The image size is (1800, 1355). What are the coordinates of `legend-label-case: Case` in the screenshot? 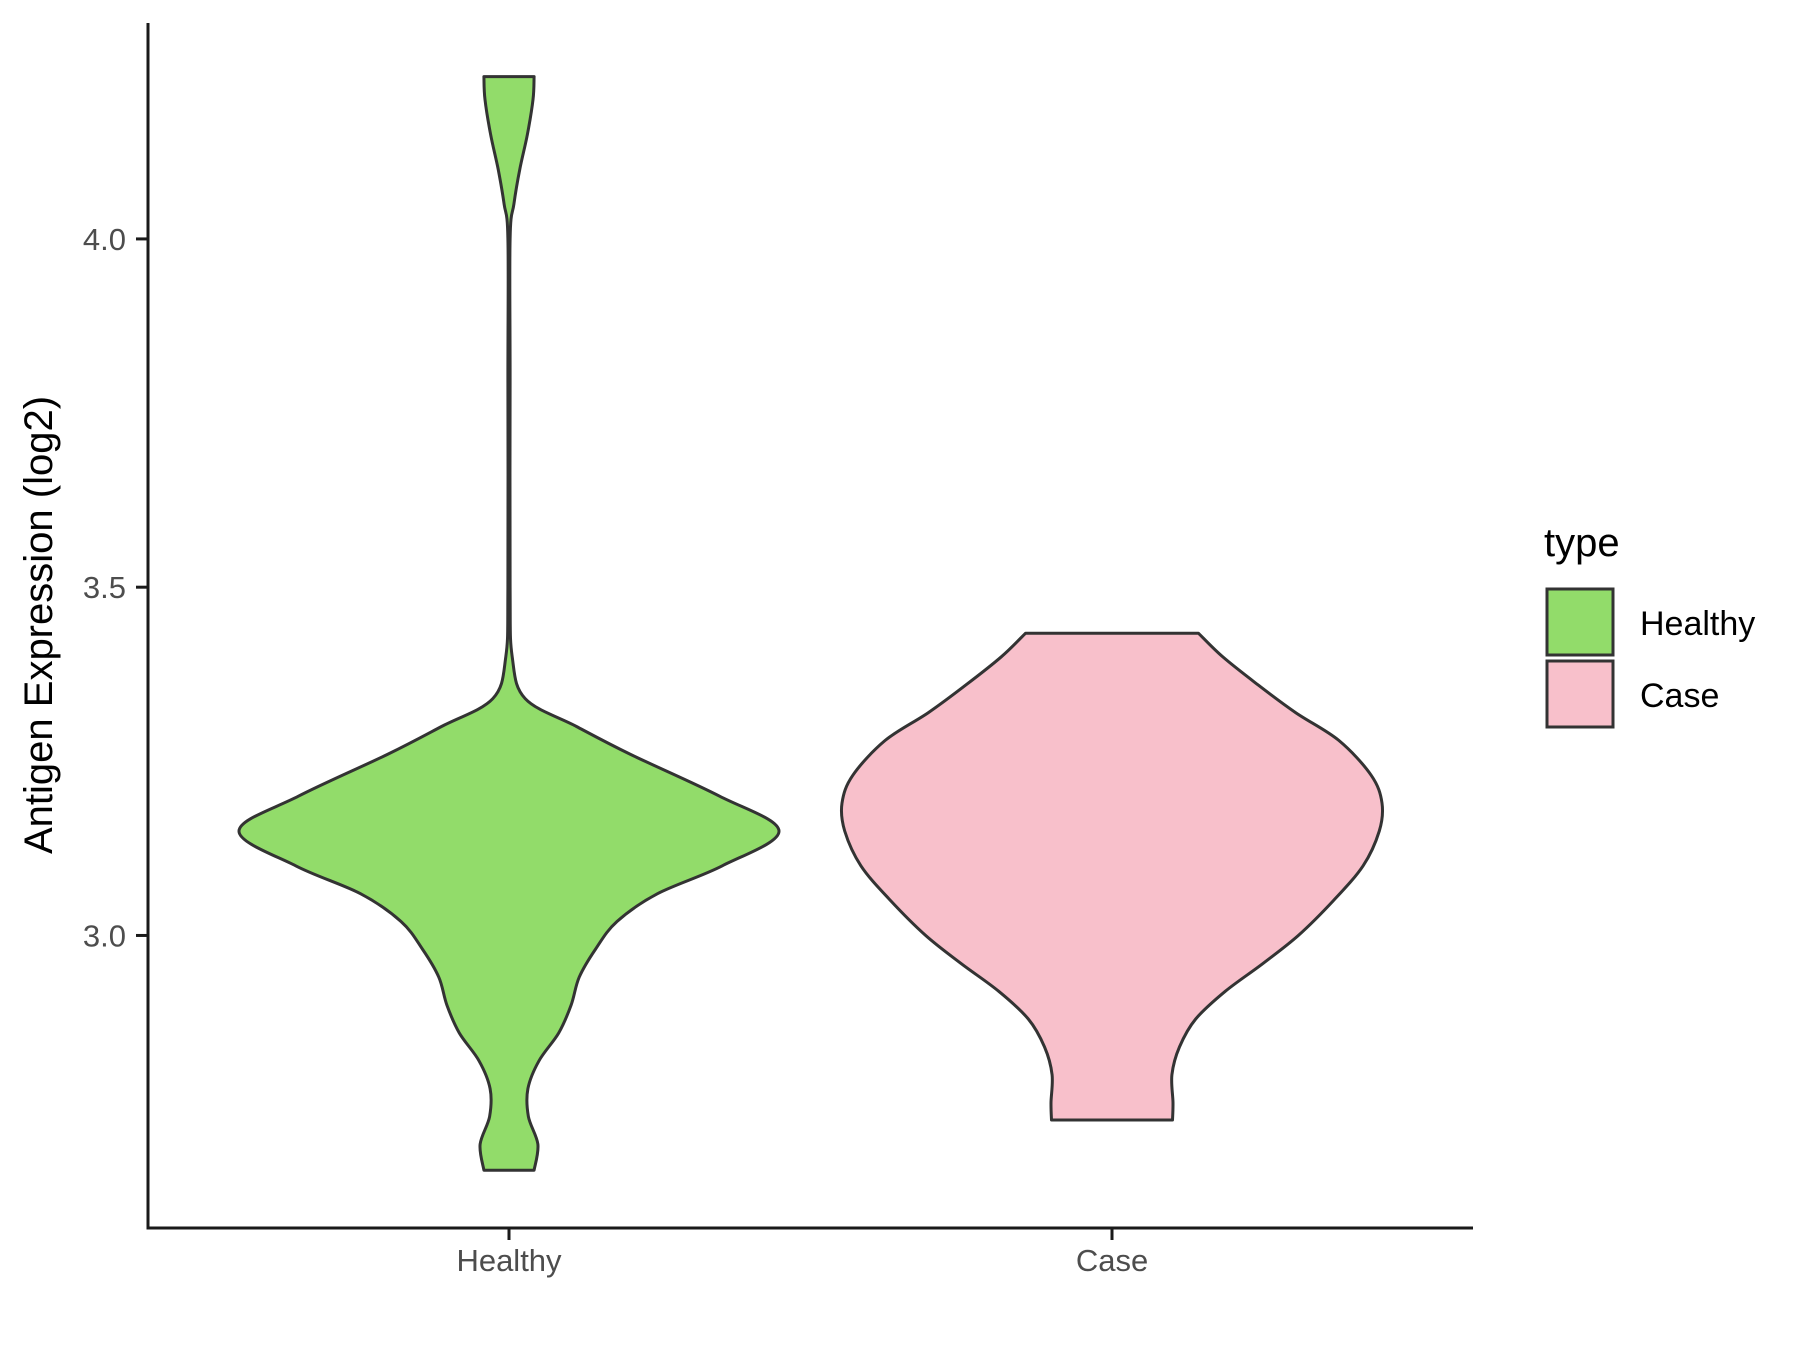 It's located at (1679, 696).